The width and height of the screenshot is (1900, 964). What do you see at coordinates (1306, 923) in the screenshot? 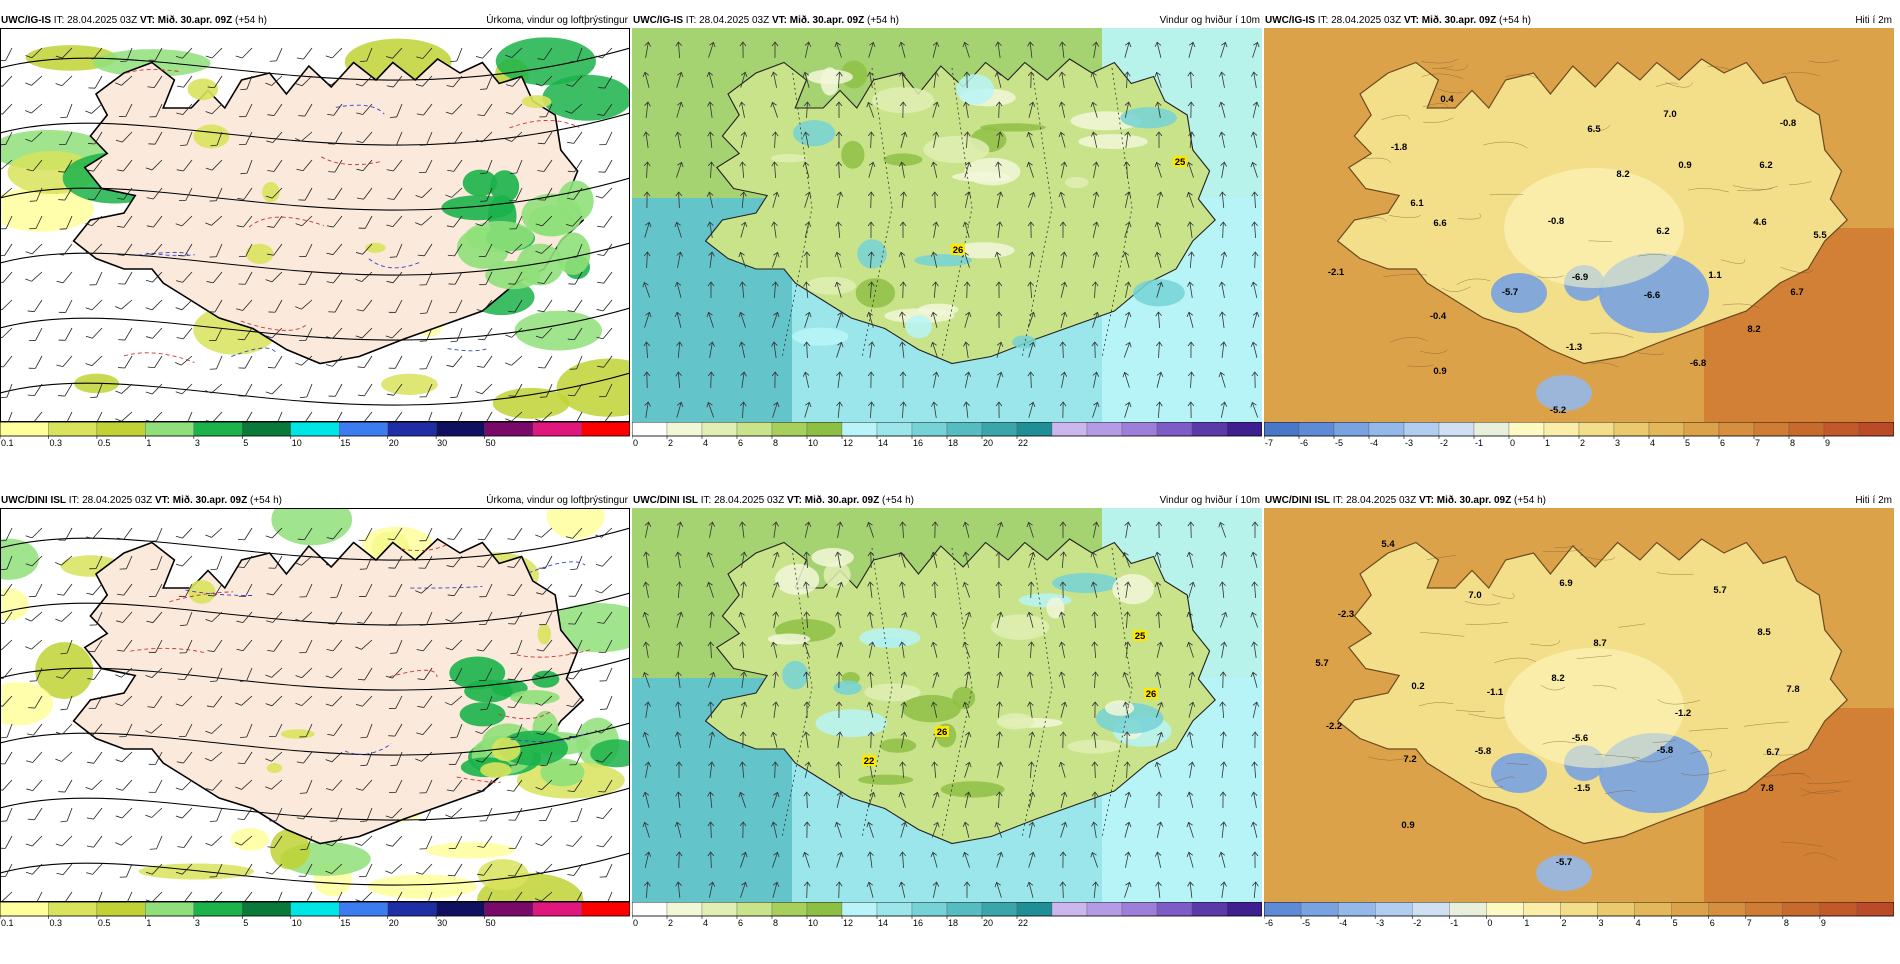
I see `colorbar-tick-label: -5` at bounding box center [1306, 923].